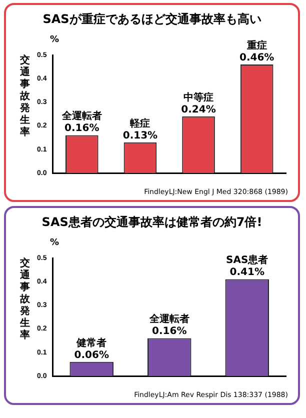 The width and height of the screenshot is (306, 418). What do you see at coordinates (256, 58) in the screenshot?
I see `data-label: 0.46%` at bounding box center [256, 58].